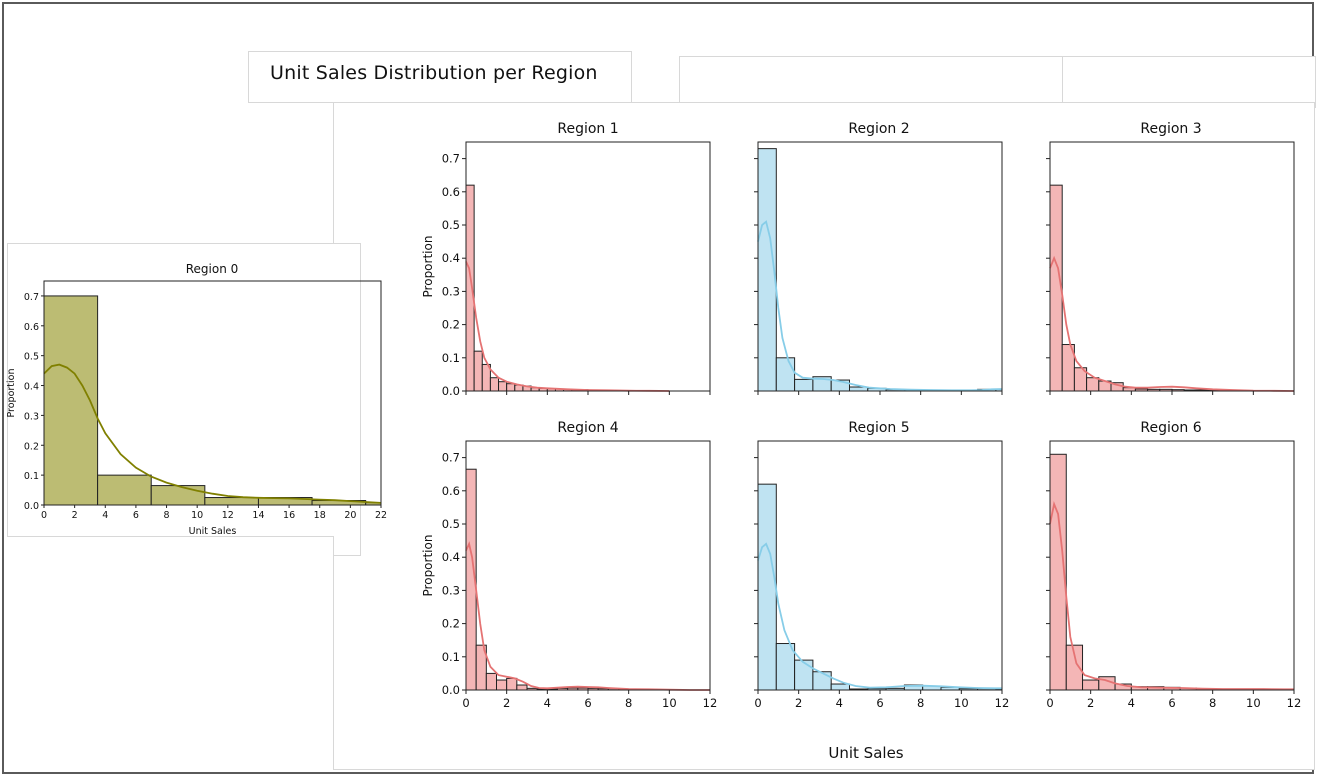  Describe the element at coordinates (75, 515) in the screenshot. I see `region-0-xtick-label: 2` at that location.